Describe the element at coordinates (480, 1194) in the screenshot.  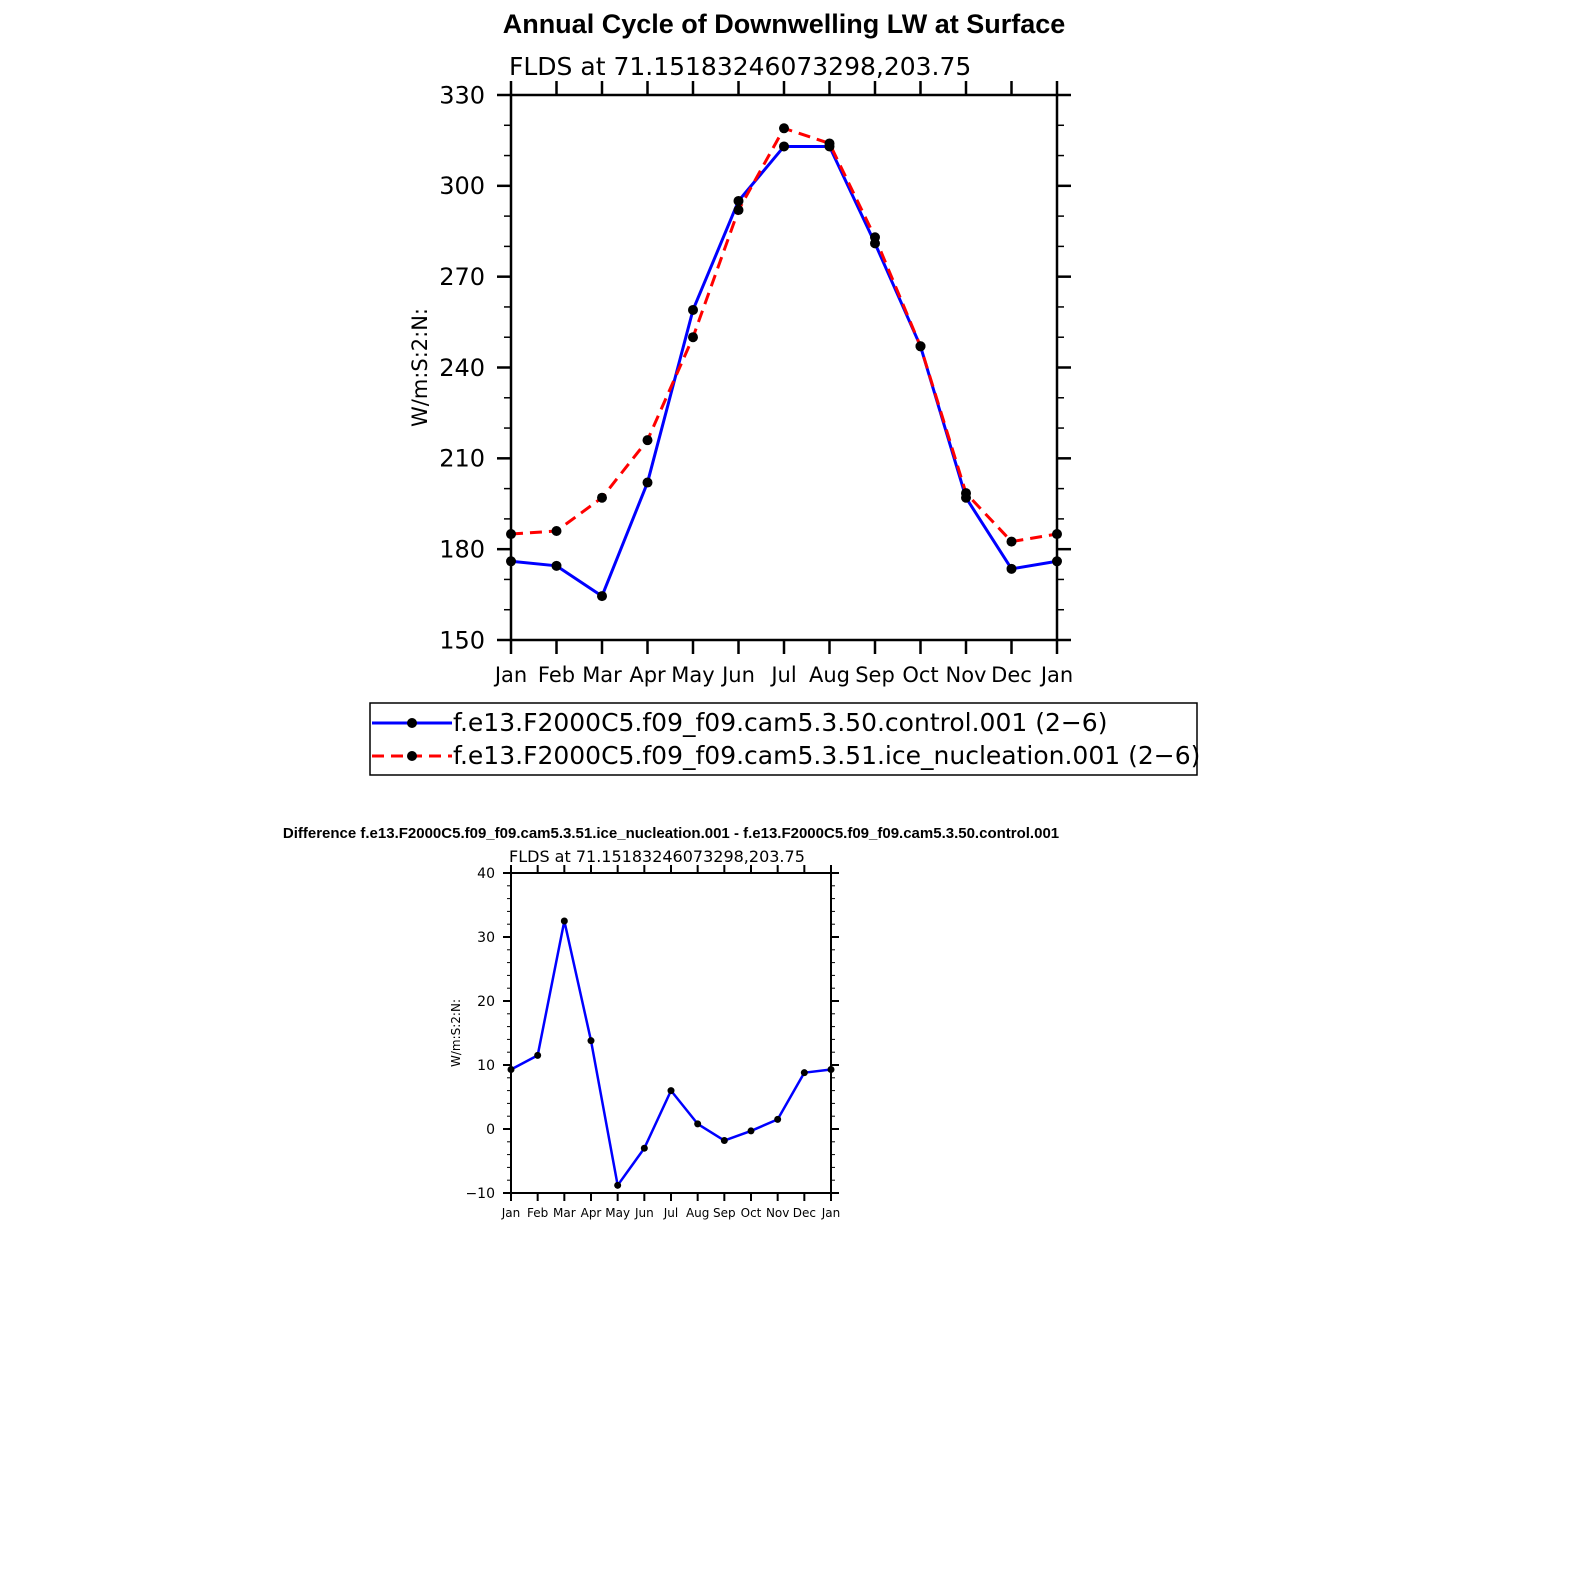
I see `chart1-y-tick-label: −10` at that location.